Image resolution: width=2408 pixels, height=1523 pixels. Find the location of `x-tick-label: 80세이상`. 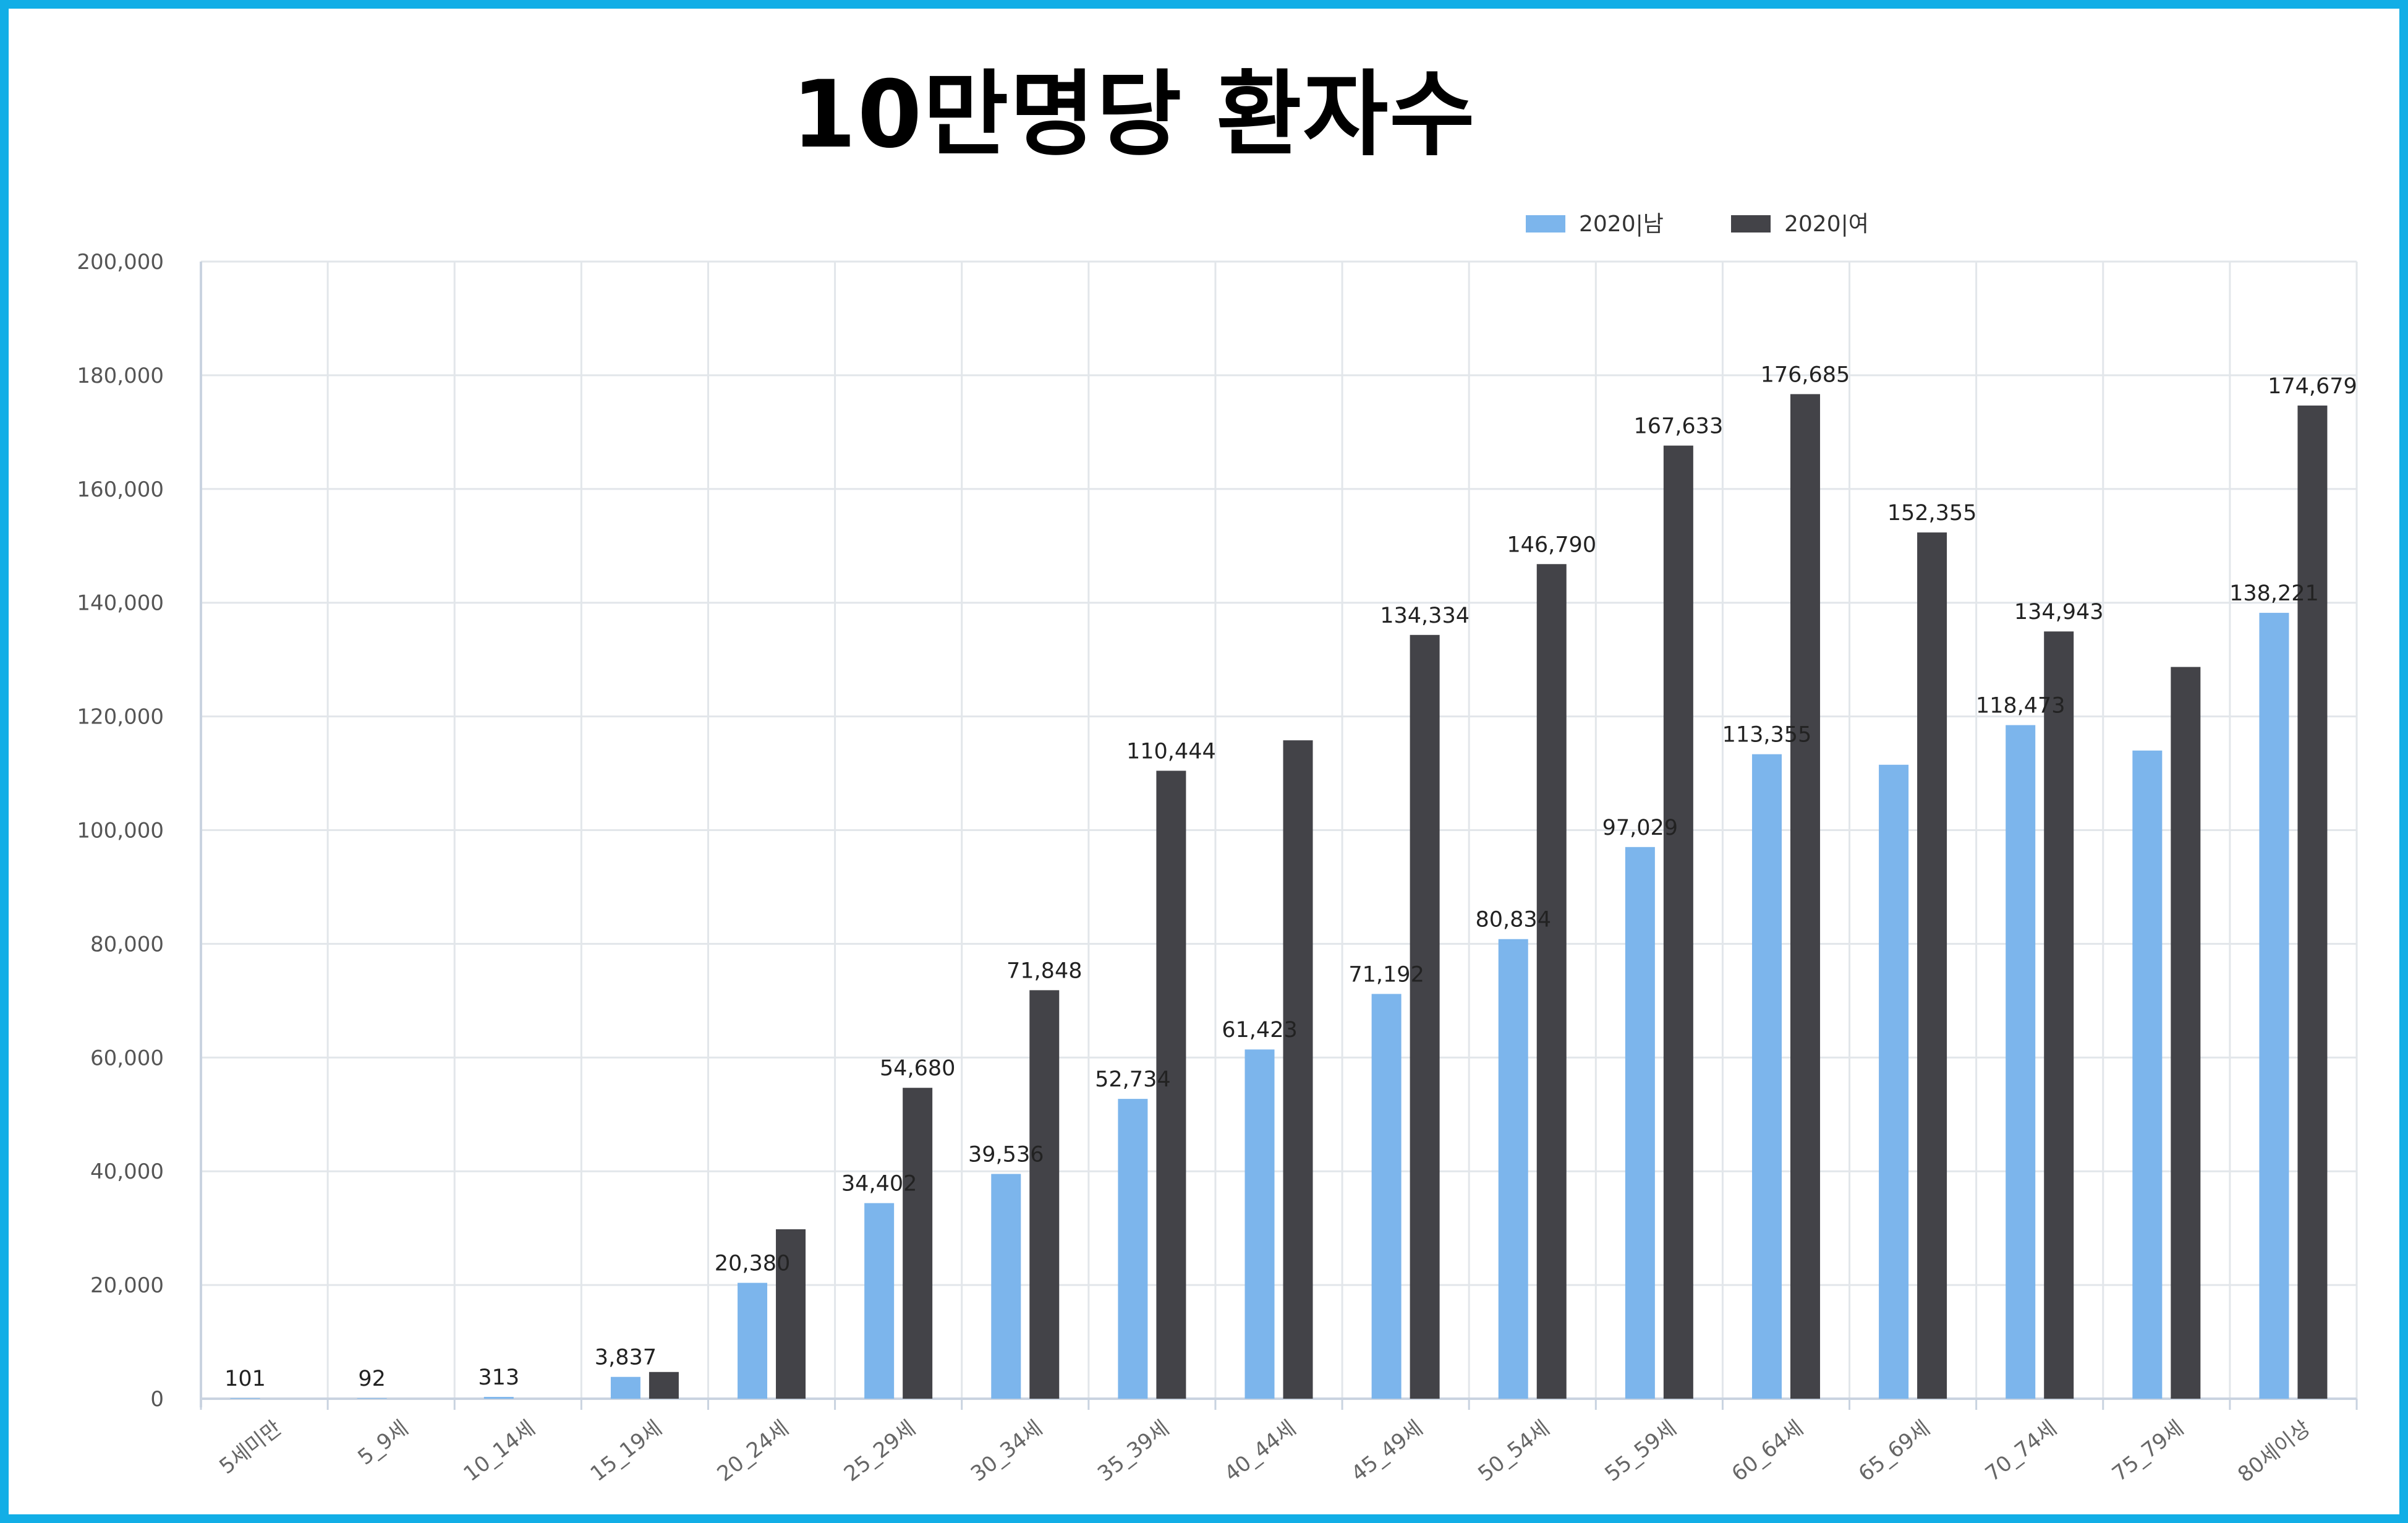

x-tick-label: 80세이상 is located at coordinates (2274, 1452).